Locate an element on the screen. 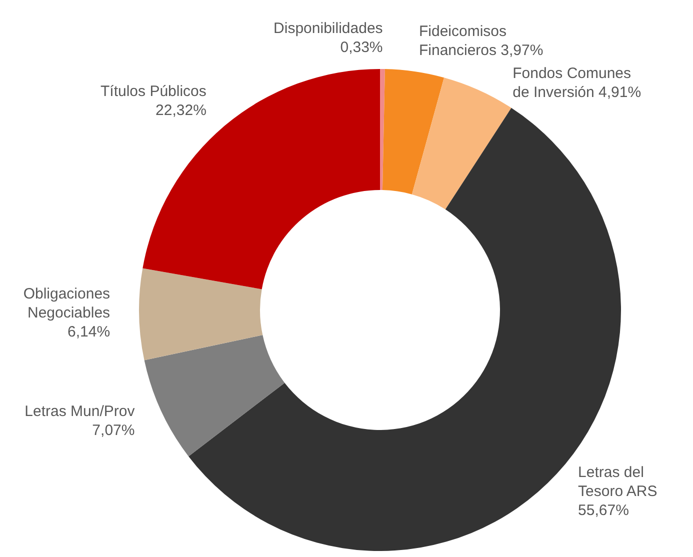  slice-label: Fondos Comunes de Inversión 4,91% is located at coordinates (577, 82).